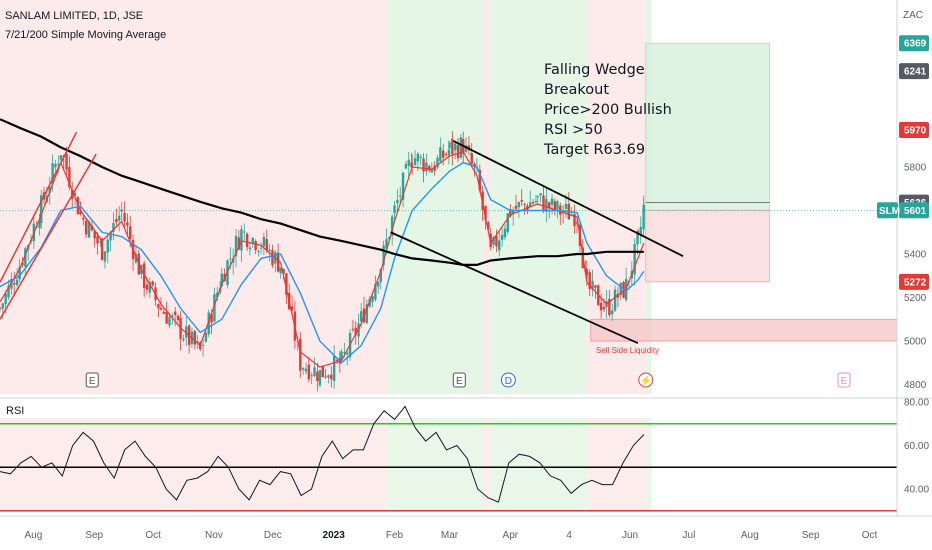 This screenshot has width=932, height=550. What do you see at coordinates (689, 535) in the screenshot?
I see `time-axis-label: Jul` at bounding box center [689, 535].